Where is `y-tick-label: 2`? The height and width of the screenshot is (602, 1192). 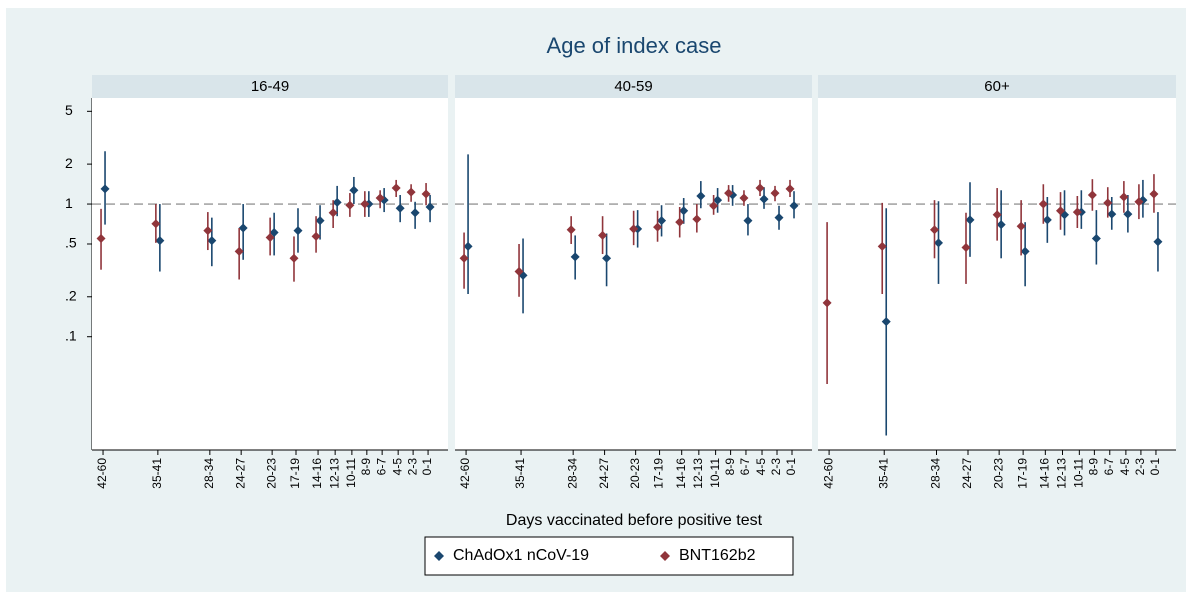 y-tick-label: 2 is located at coordinates (69, 163).